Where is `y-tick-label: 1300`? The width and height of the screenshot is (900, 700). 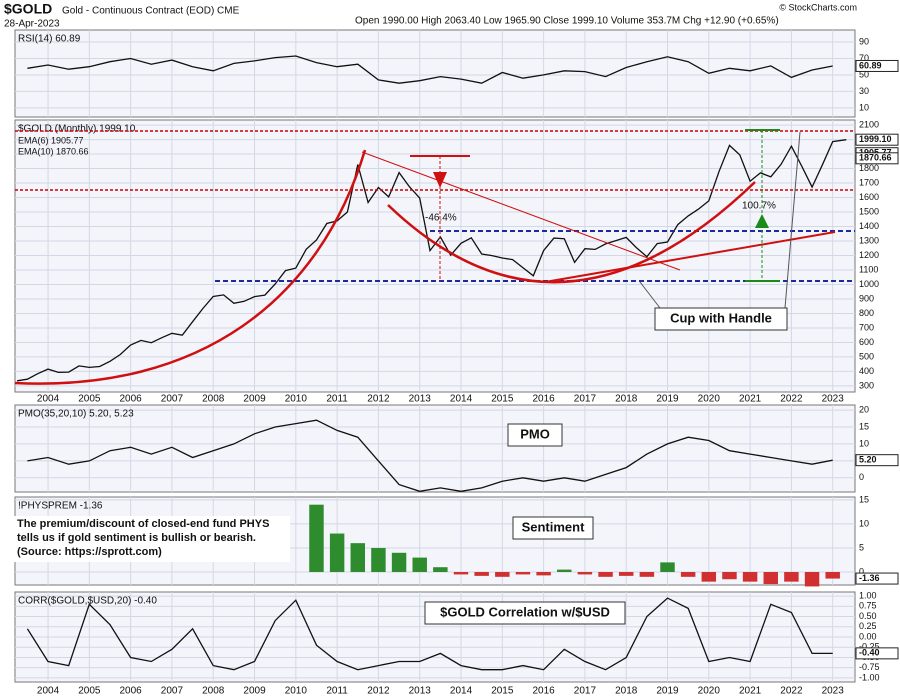
y-tick-label: 1300 is located at coordinates (869, 240).